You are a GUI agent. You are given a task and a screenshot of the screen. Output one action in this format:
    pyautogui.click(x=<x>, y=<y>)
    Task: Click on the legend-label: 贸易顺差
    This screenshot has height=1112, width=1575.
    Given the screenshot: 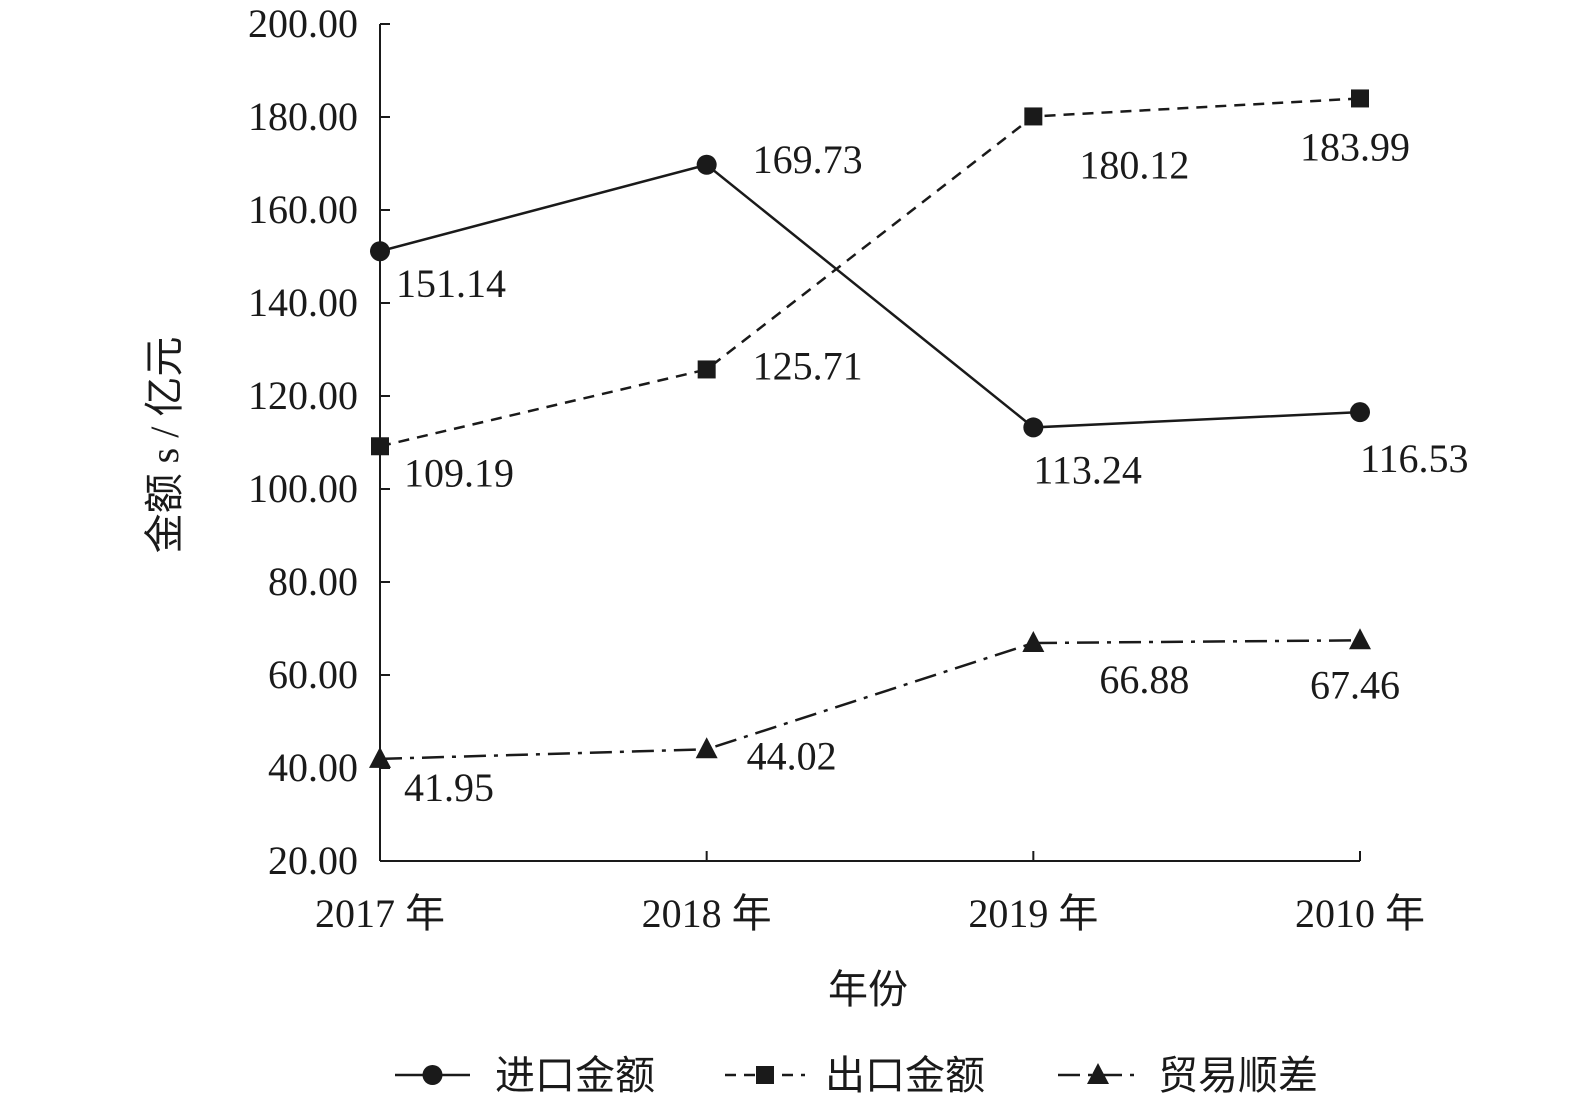 What is the action you would take?
    pyautogui.click(x=1238, y=1075)
    